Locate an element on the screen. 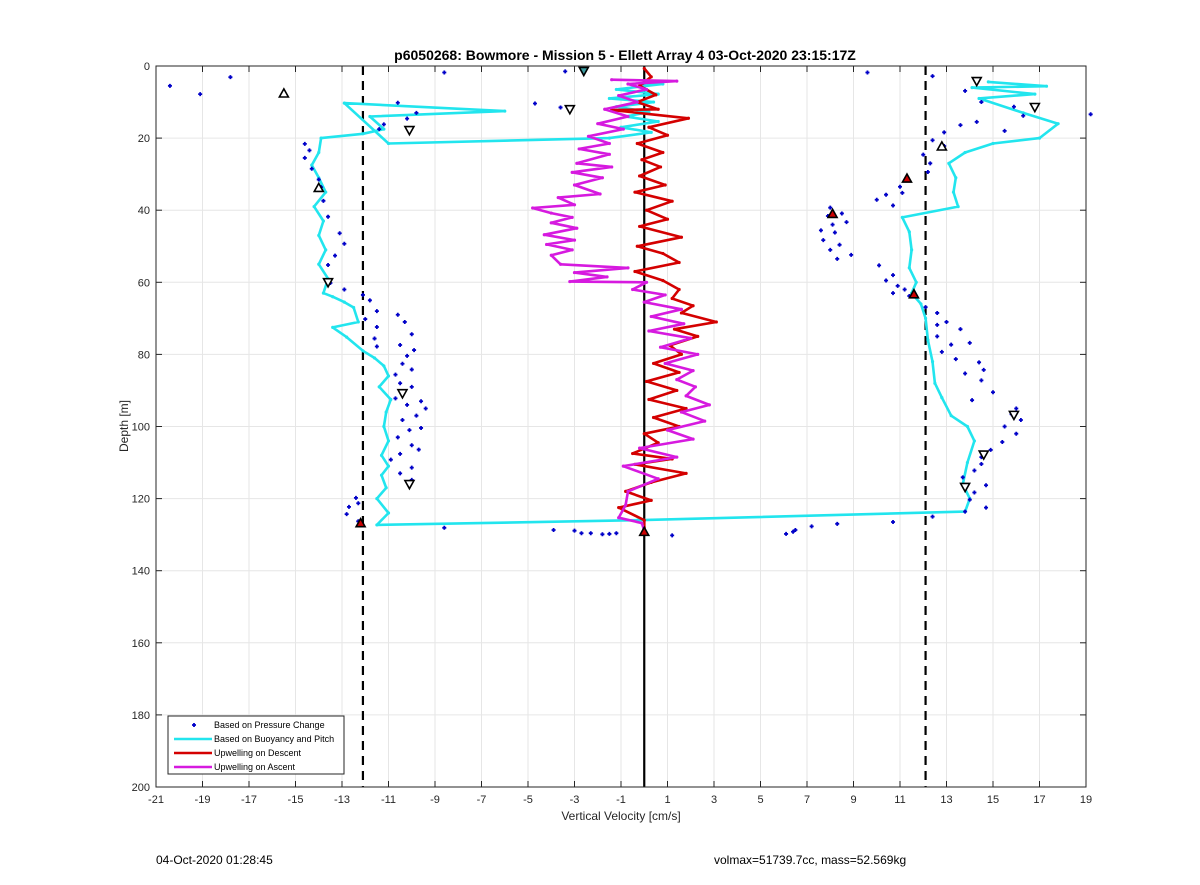 This screenshot has height=885, width=1200. x-tick-label: 1 is located at coordinates (667, 800).